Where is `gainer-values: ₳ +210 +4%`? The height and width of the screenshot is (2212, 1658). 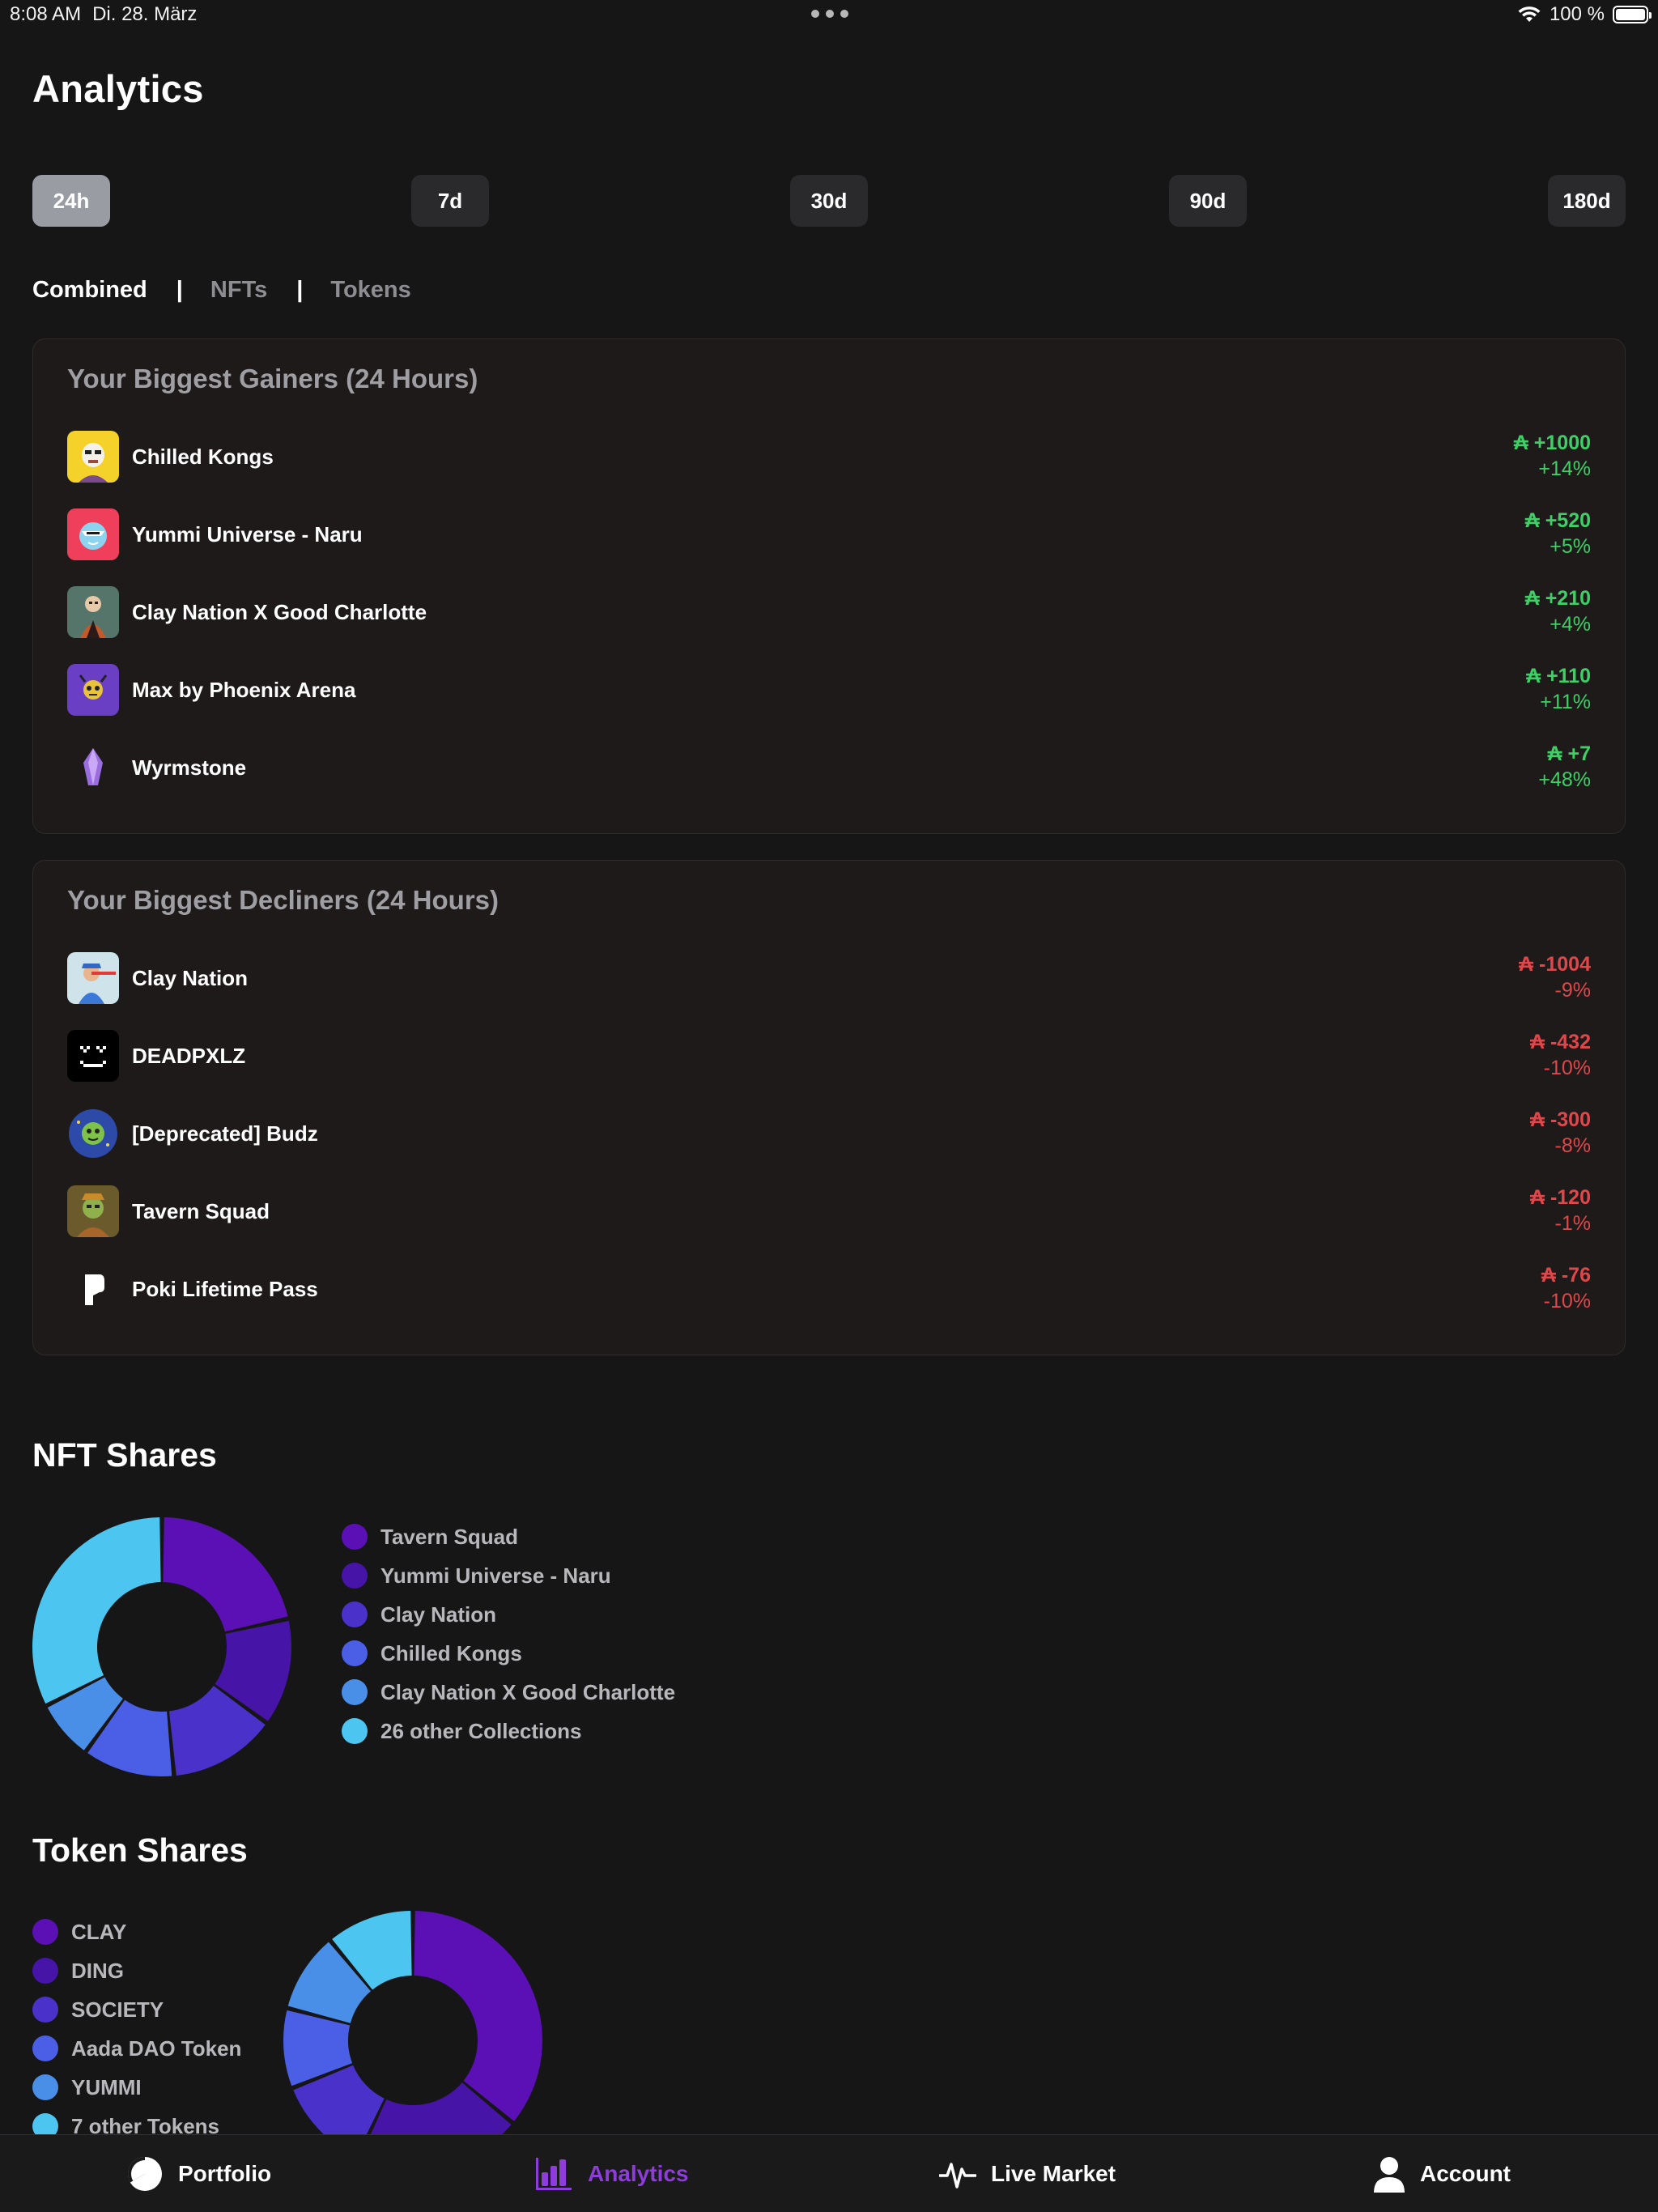 gainer-values: ₳ +210 +4% is located at coordinates (1558, 611).